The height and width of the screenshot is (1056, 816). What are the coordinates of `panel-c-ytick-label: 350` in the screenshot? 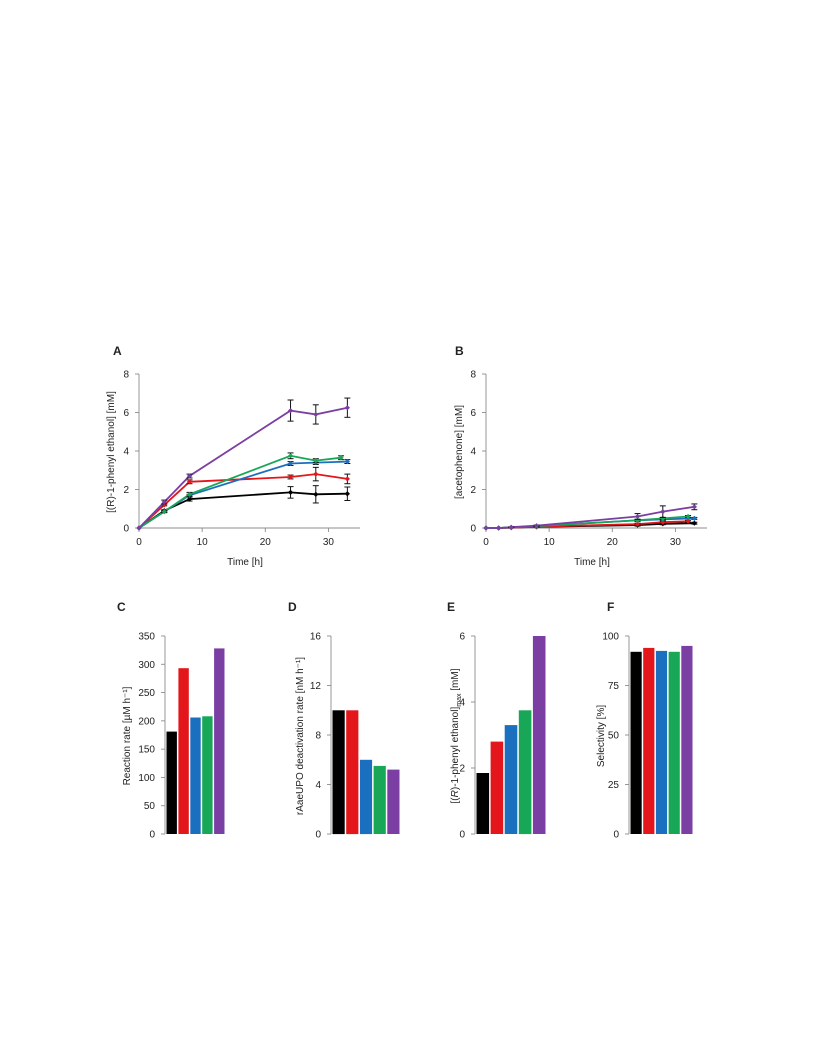 It's located at (146, 637).